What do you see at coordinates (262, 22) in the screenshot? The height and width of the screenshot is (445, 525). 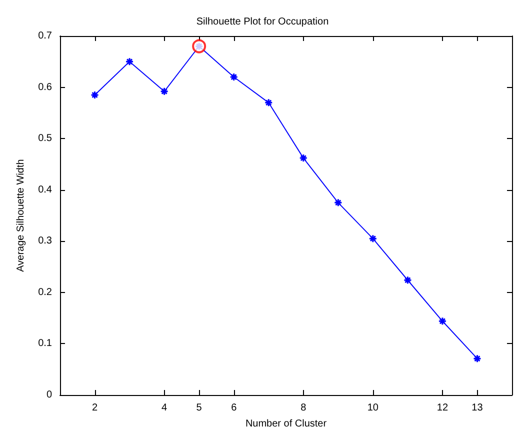 I see `chart-title: Silhouette Plot for Occupation` at bounding box center [262, 22].